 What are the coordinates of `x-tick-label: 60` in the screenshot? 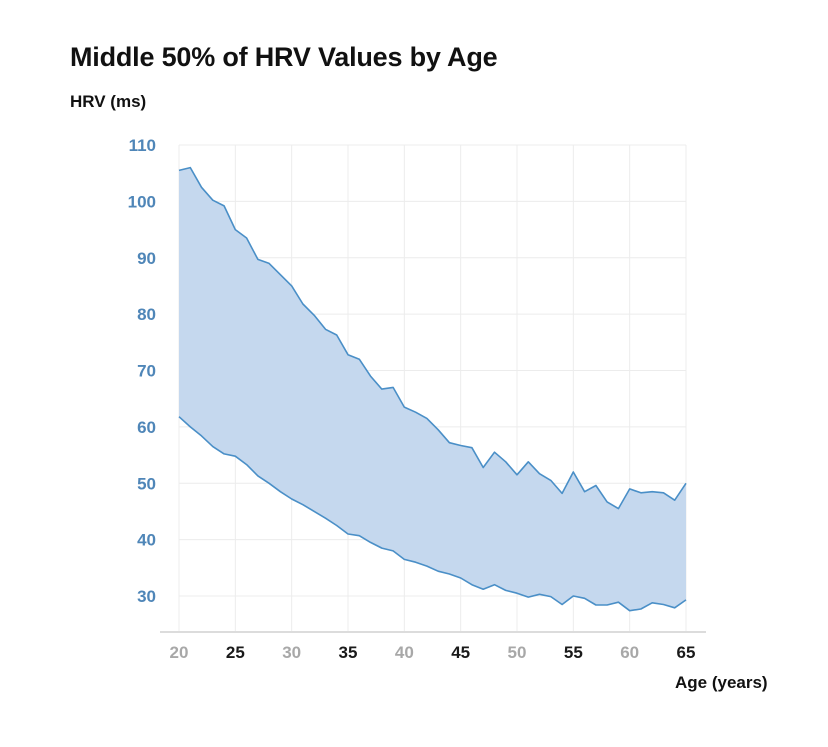 It's located at (629, 652).